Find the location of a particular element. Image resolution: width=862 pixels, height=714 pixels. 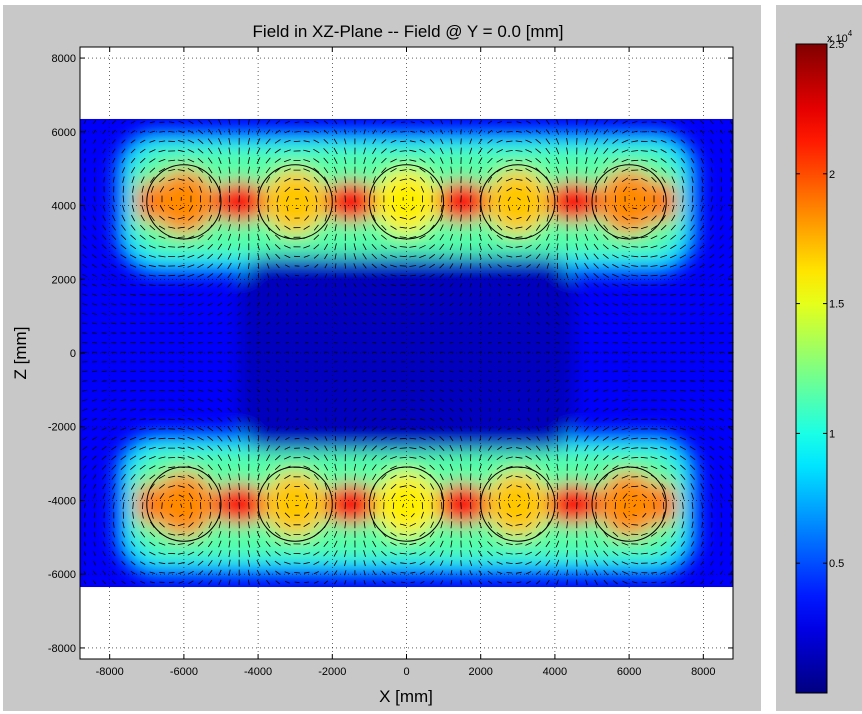

x-tick-label: 2000 is located at coordinates (480, 672).